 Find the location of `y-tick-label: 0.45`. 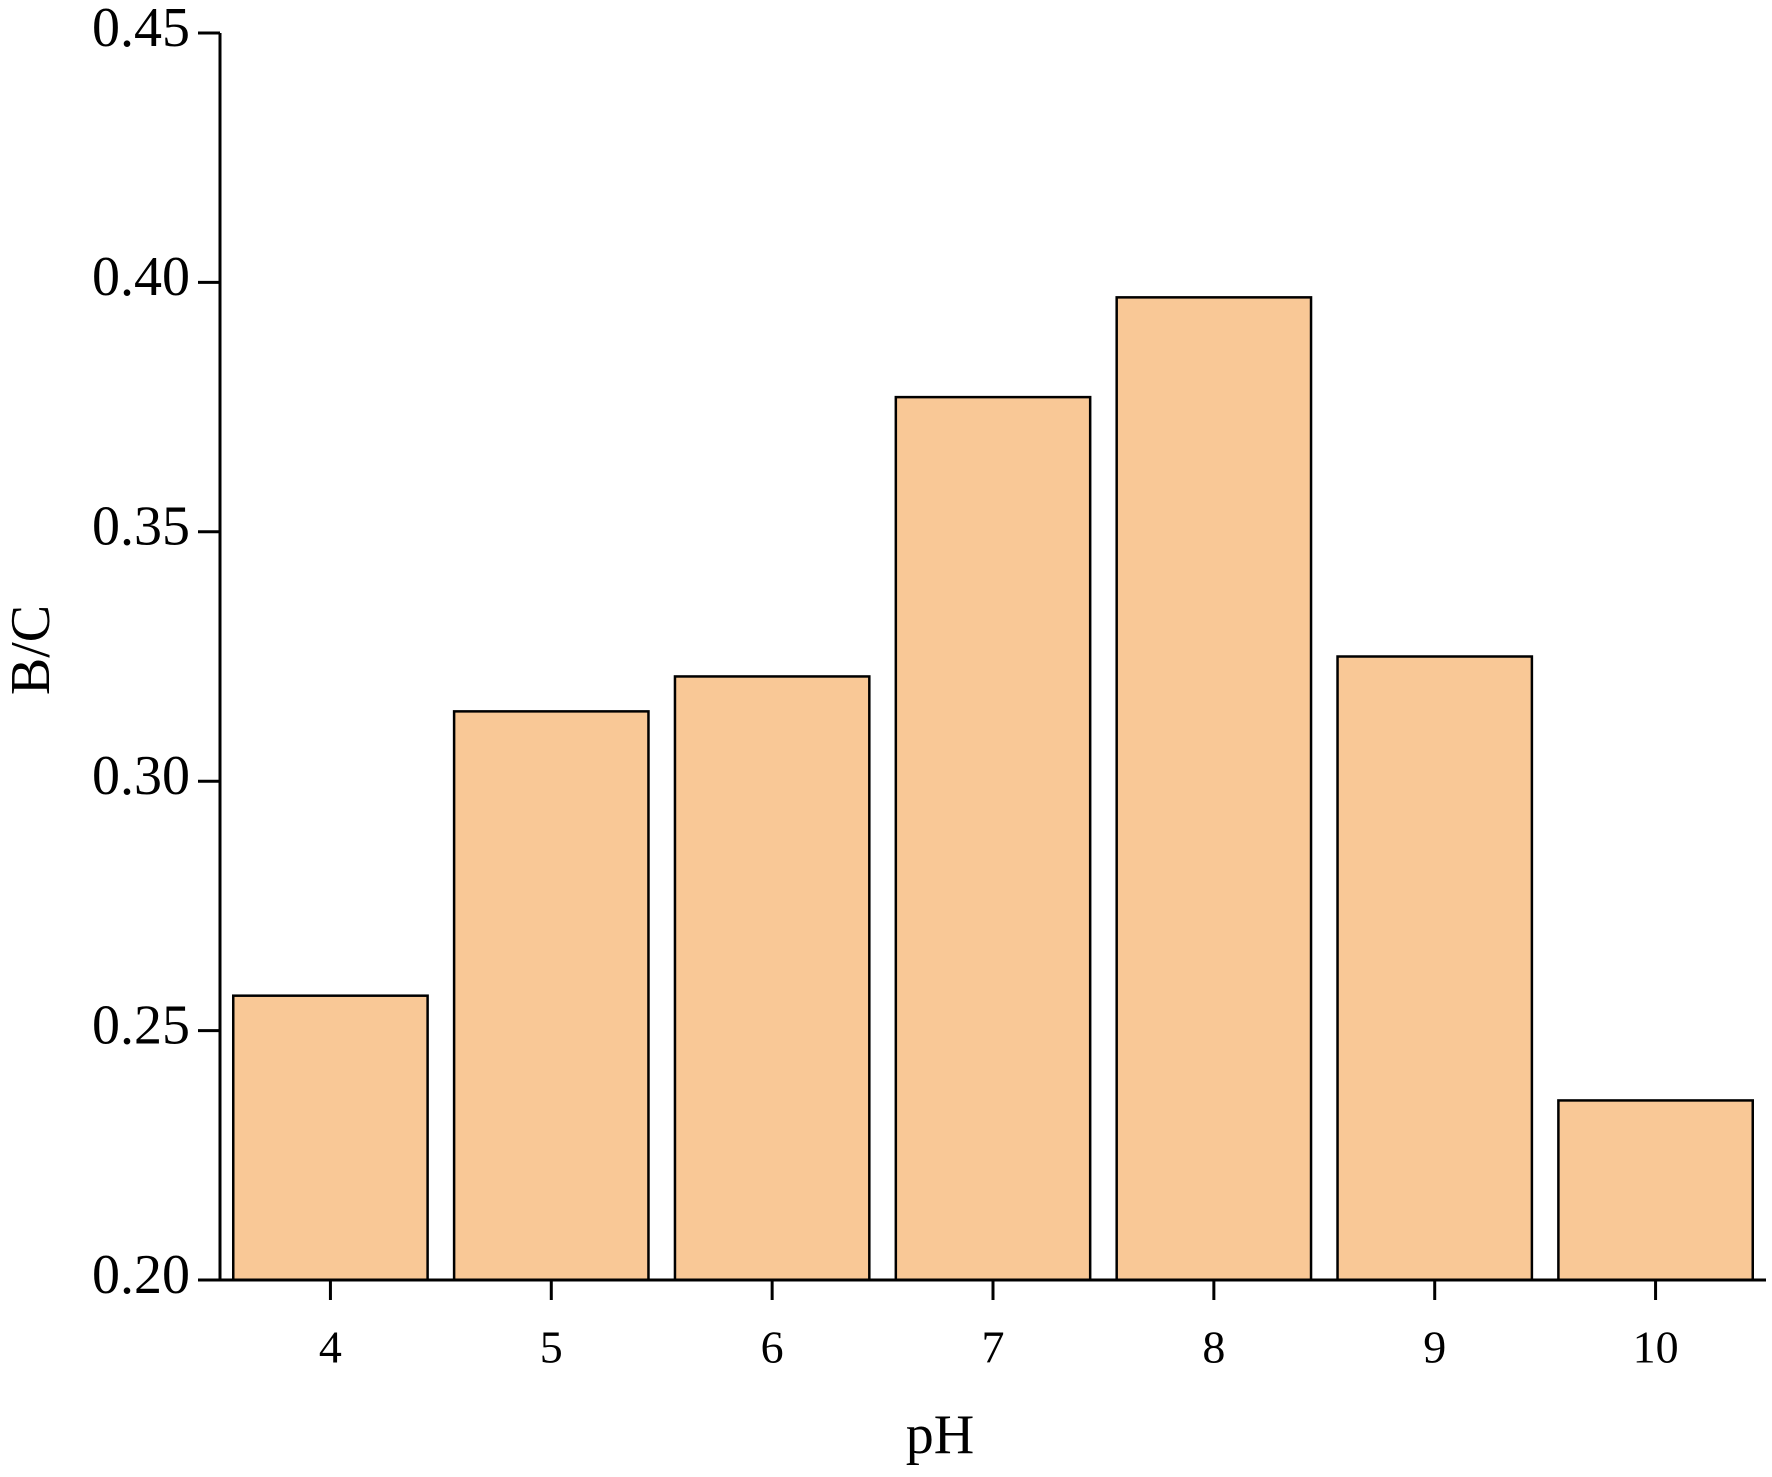

y-tick-label: 0.45 is located at coordinates (141, 29).